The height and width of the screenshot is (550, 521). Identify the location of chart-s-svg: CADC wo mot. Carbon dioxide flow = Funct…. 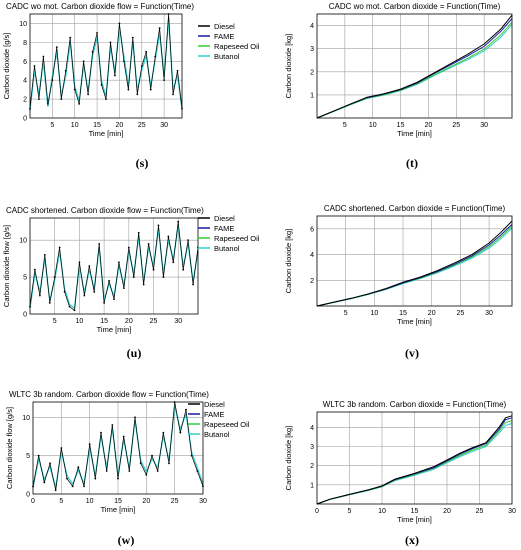
(131, 70).